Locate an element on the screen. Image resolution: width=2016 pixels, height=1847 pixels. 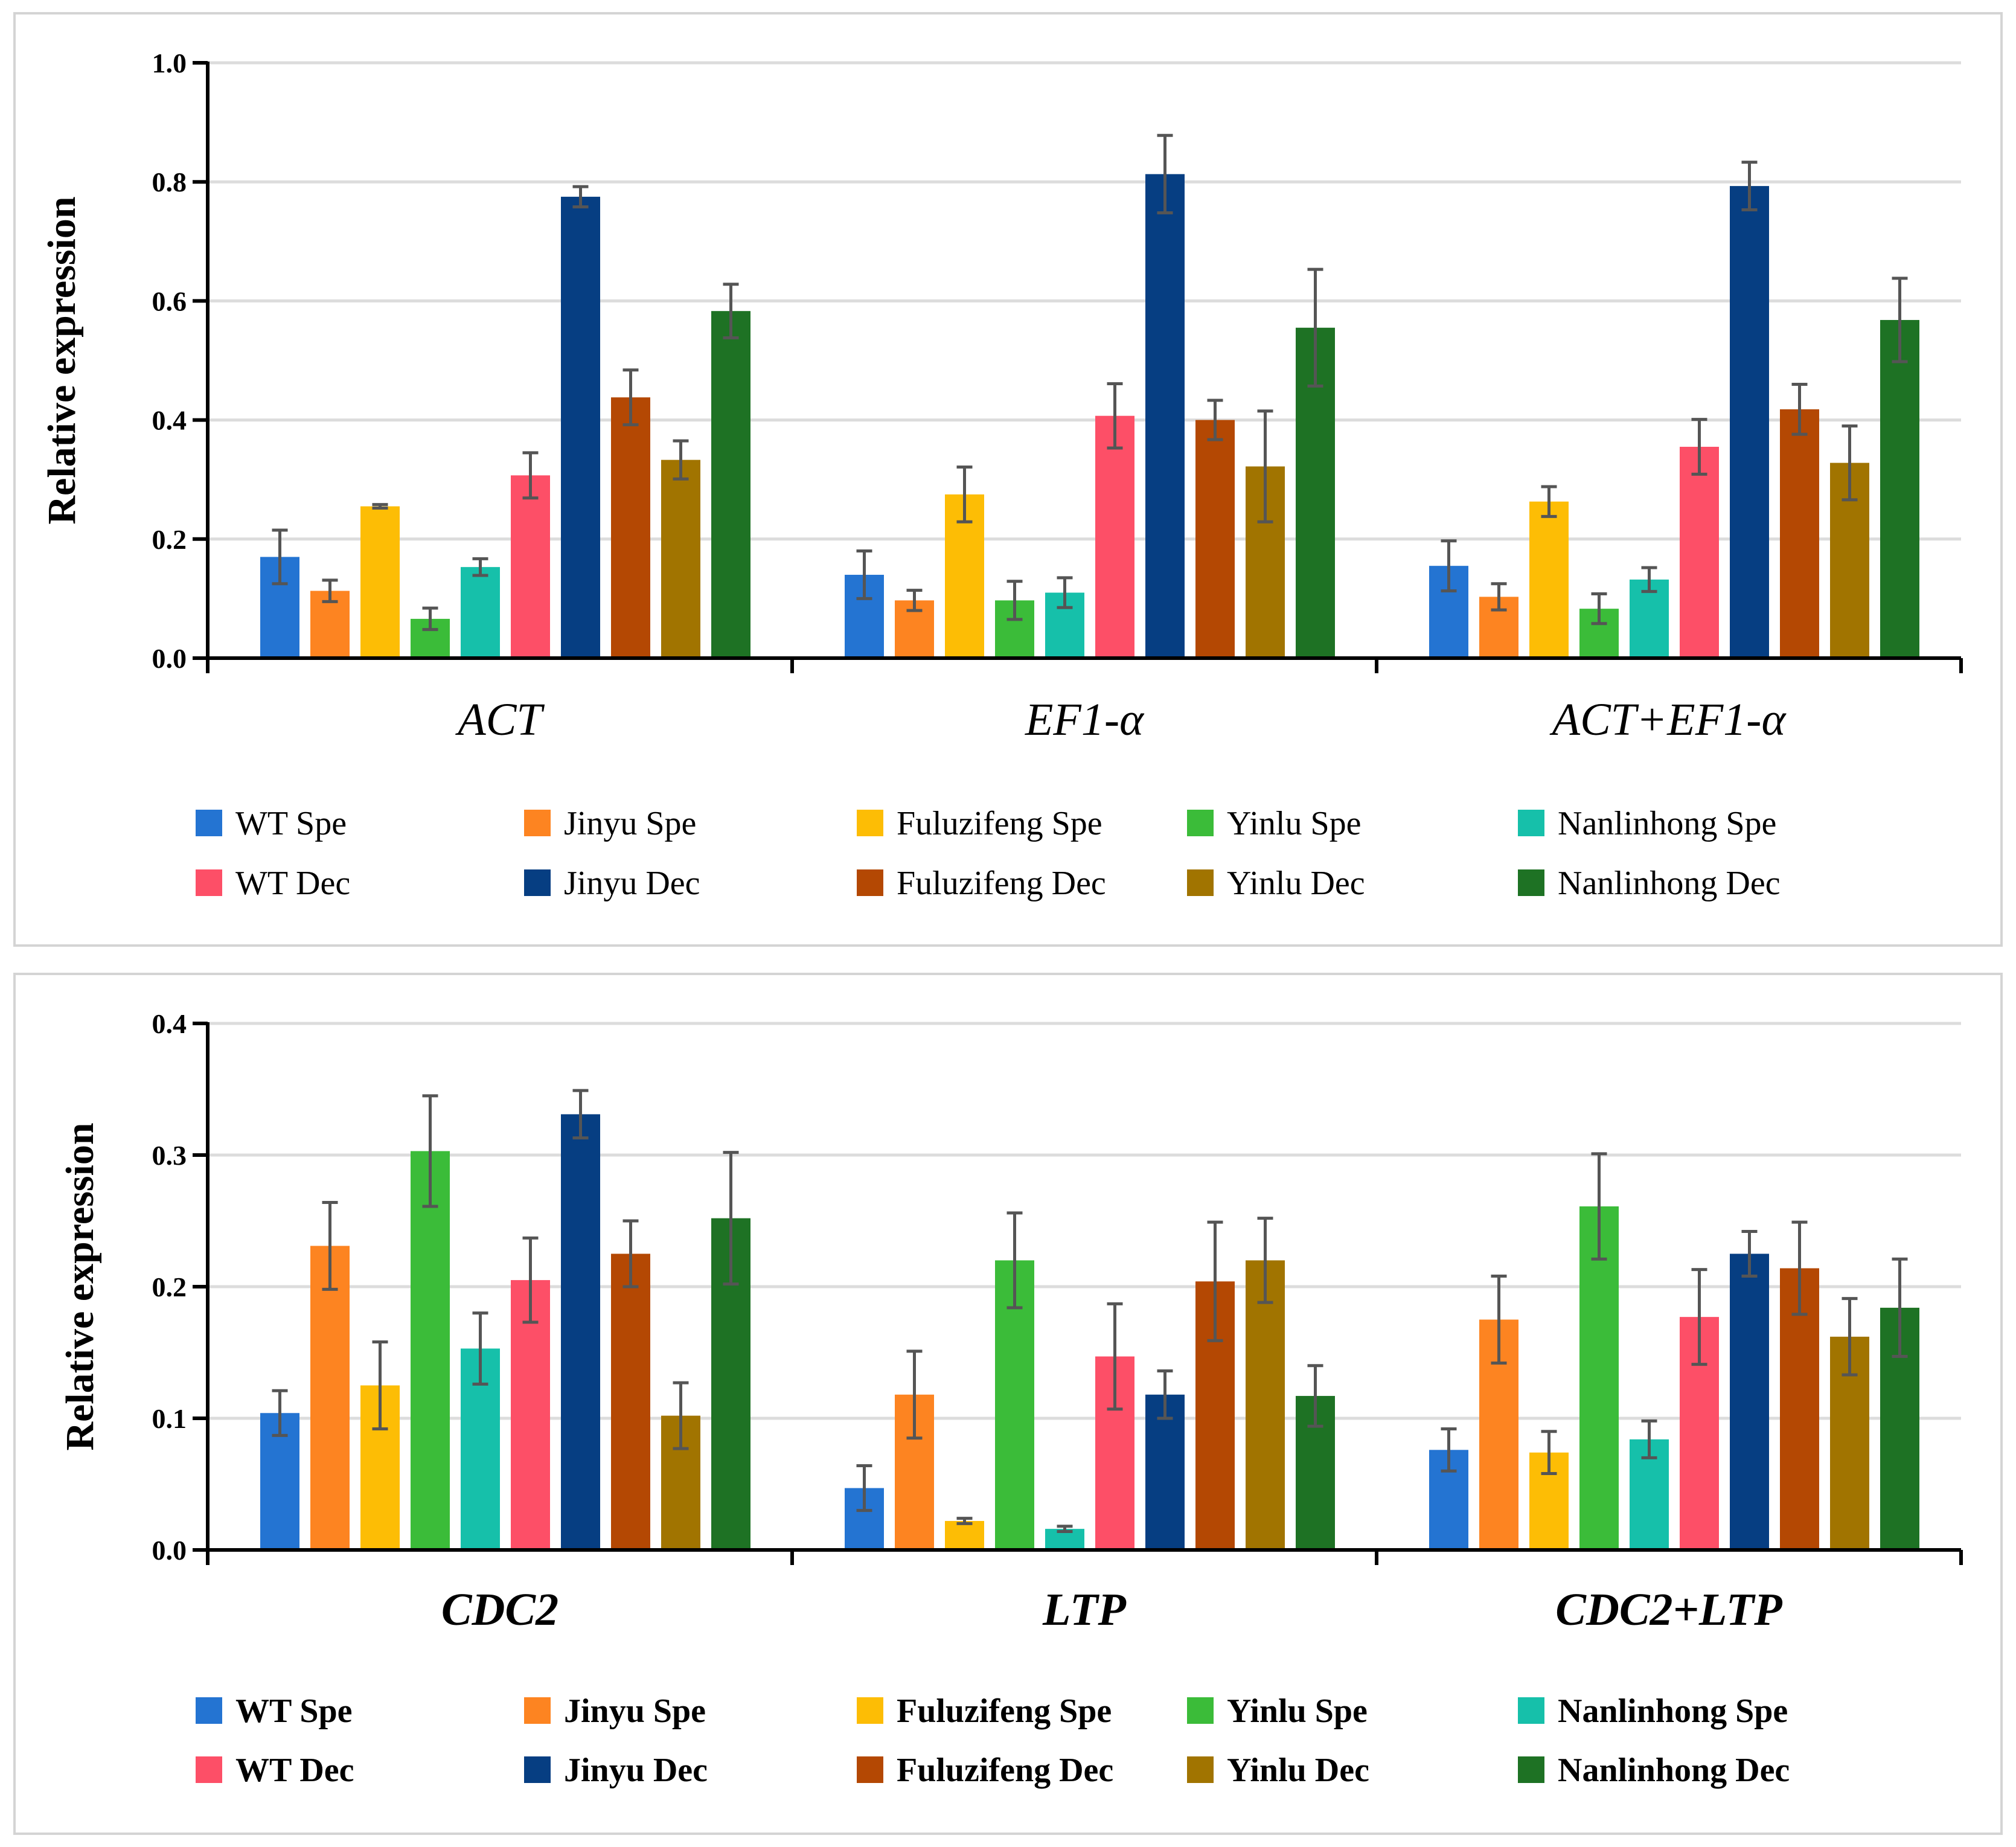
bar-jinyu-dec-cdc2-plus-ltp is located at coordinates (1749, 1401).